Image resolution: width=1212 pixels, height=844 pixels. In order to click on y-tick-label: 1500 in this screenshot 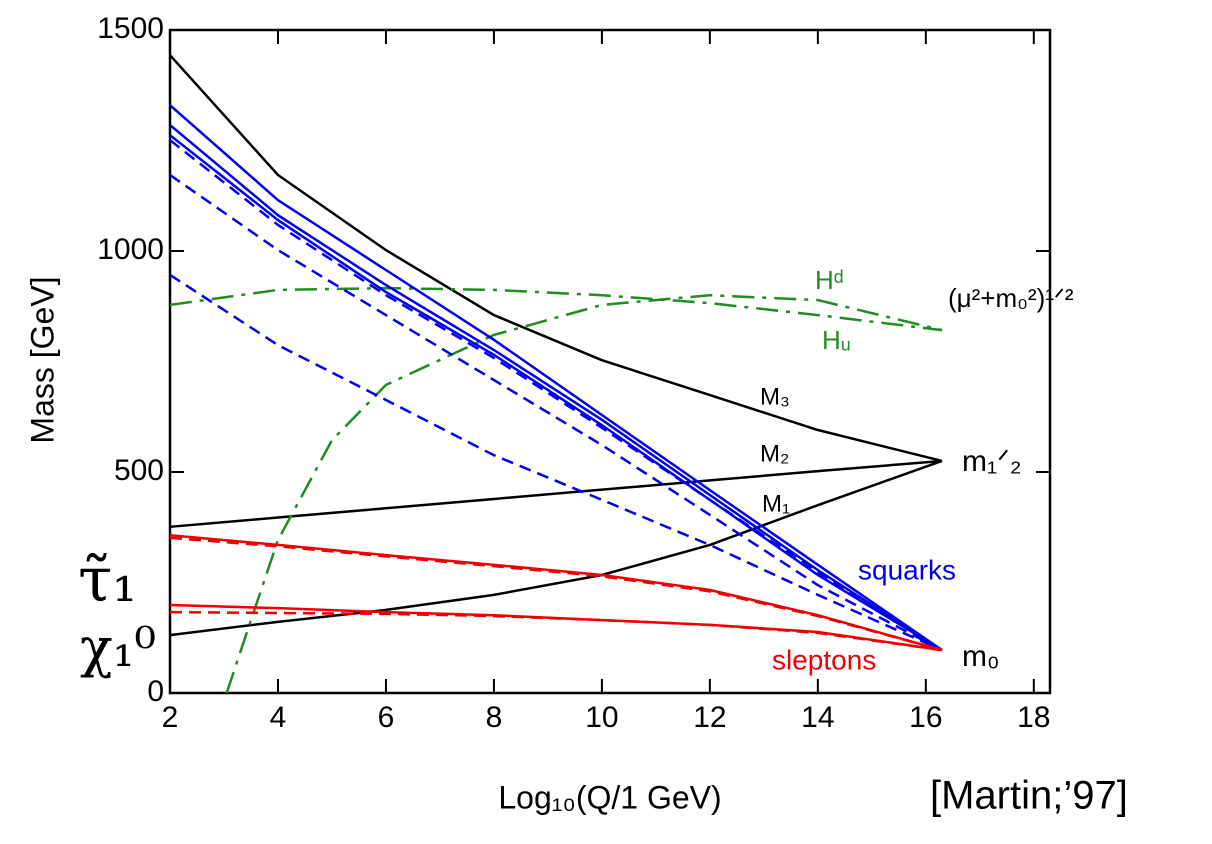, I will do `click(130, 28)`.